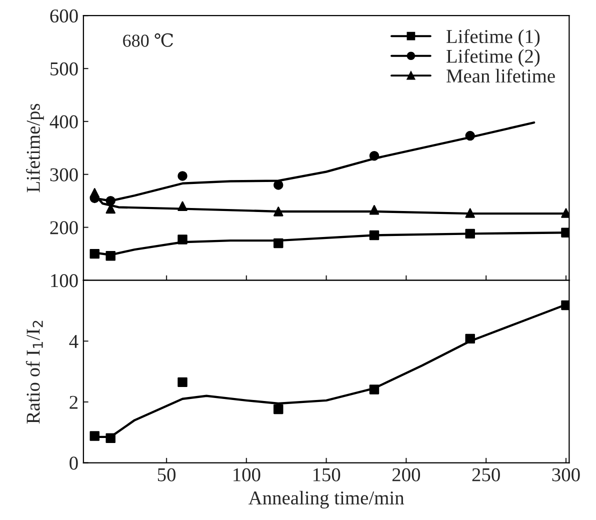 Image resolution: width=596 pixels, height=520 pixels. Describe the element at coordinates (64, 16) in the screenshot. I see `y-tick-label: 600` at that location.